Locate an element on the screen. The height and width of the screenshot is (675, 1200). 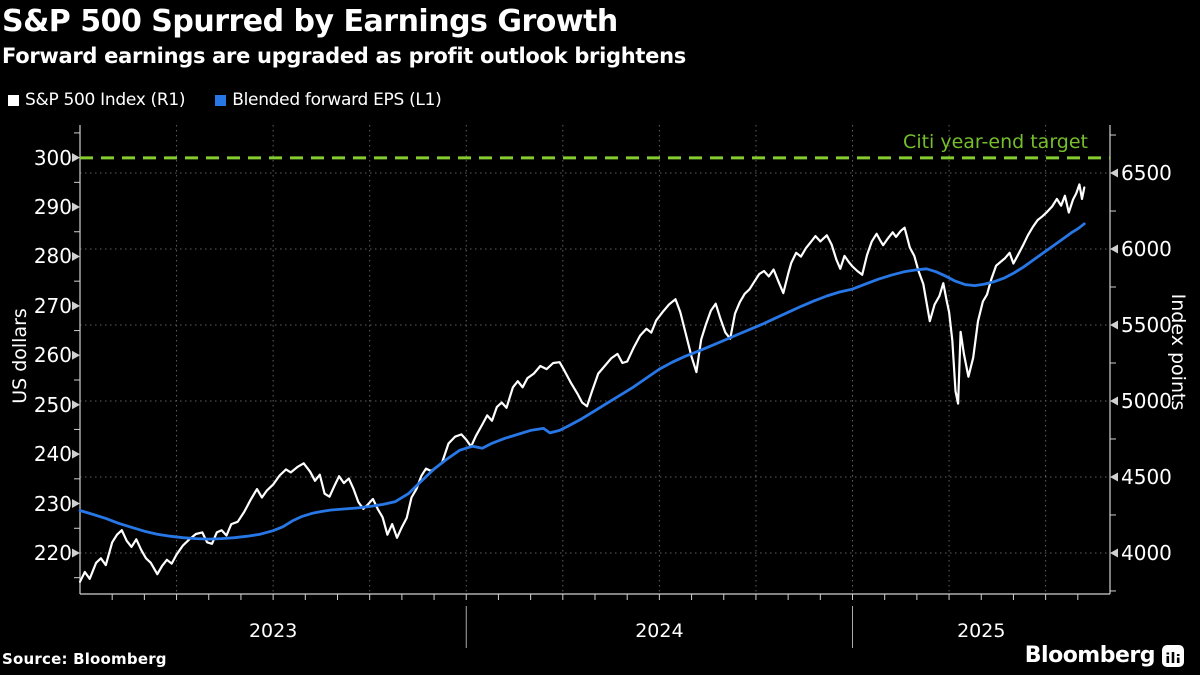
right-axis-tick-label: 5500 is located at coordinates (1146, 325).